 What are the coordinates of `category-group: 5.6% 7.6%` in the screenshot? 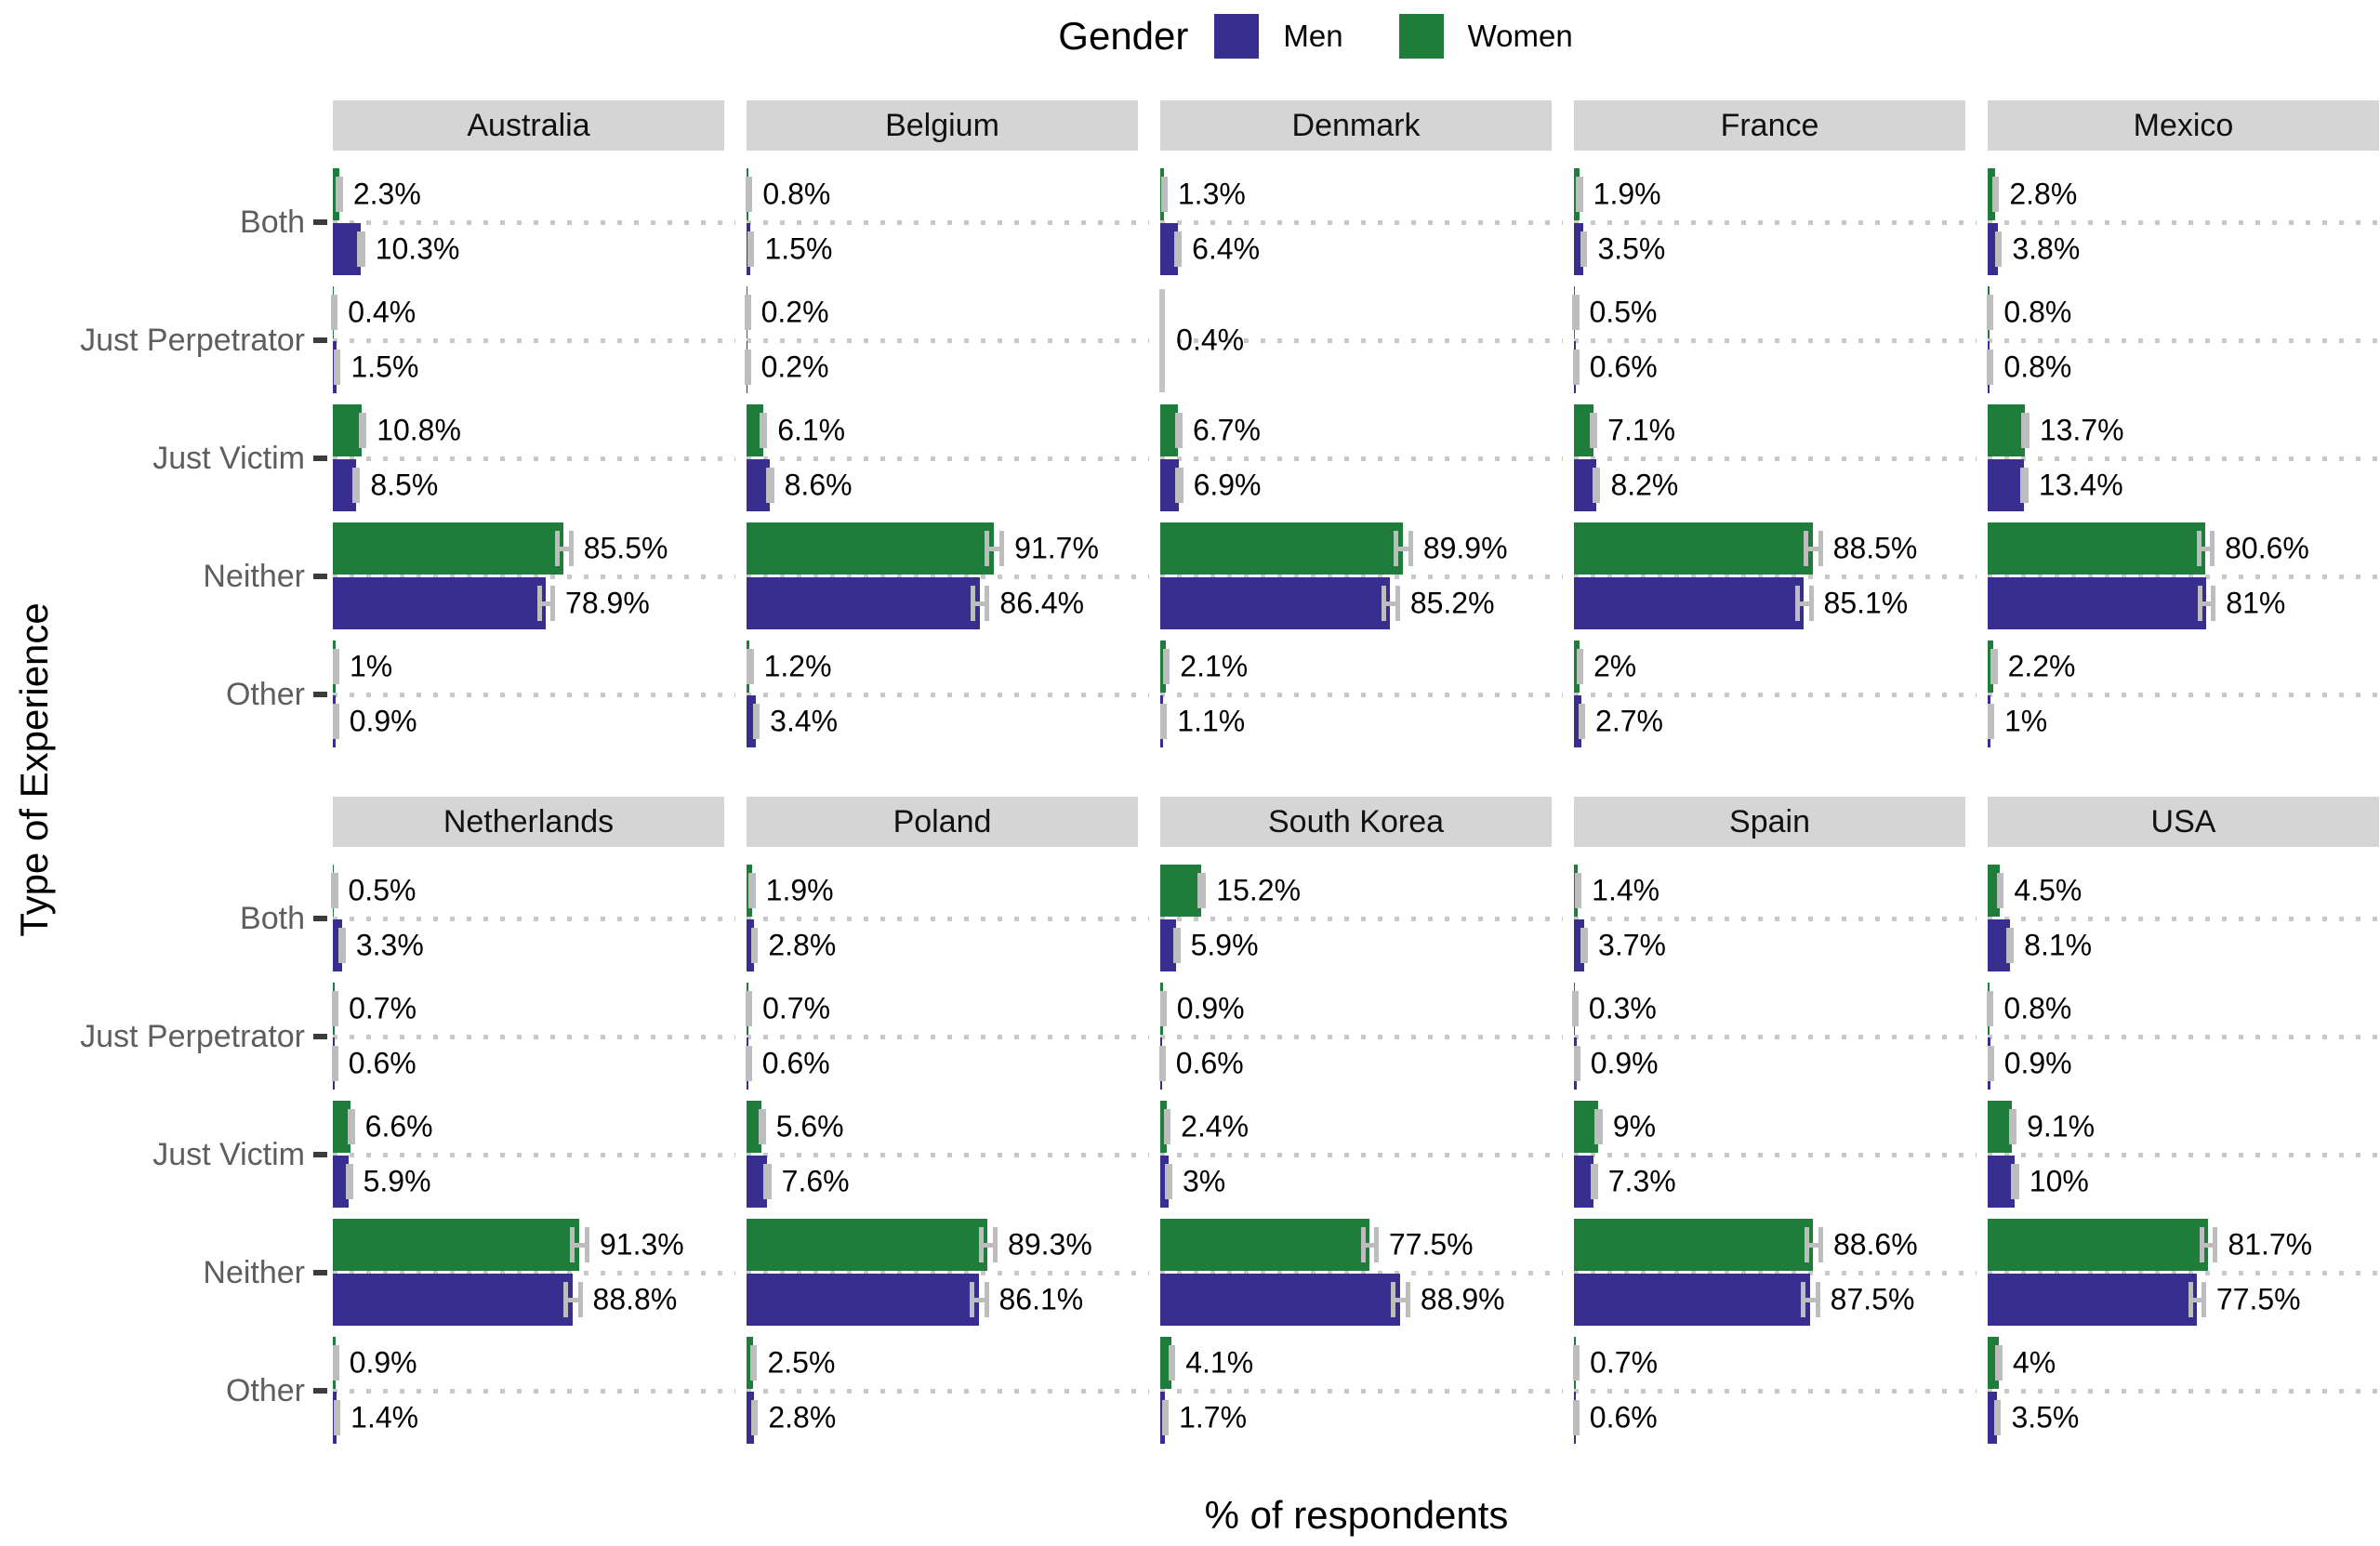 It's located at (948, 1155).